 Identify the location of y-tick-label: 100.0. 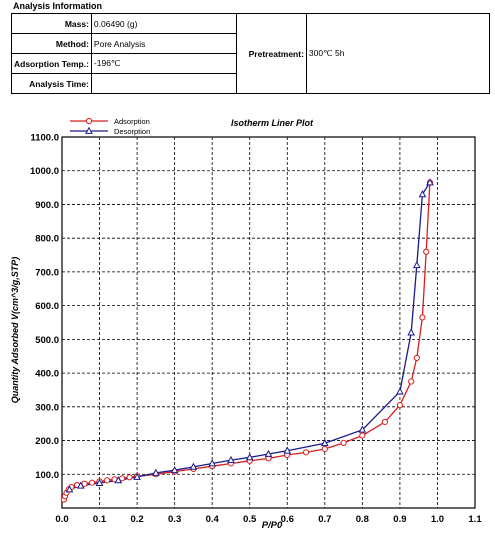
(47, 475).